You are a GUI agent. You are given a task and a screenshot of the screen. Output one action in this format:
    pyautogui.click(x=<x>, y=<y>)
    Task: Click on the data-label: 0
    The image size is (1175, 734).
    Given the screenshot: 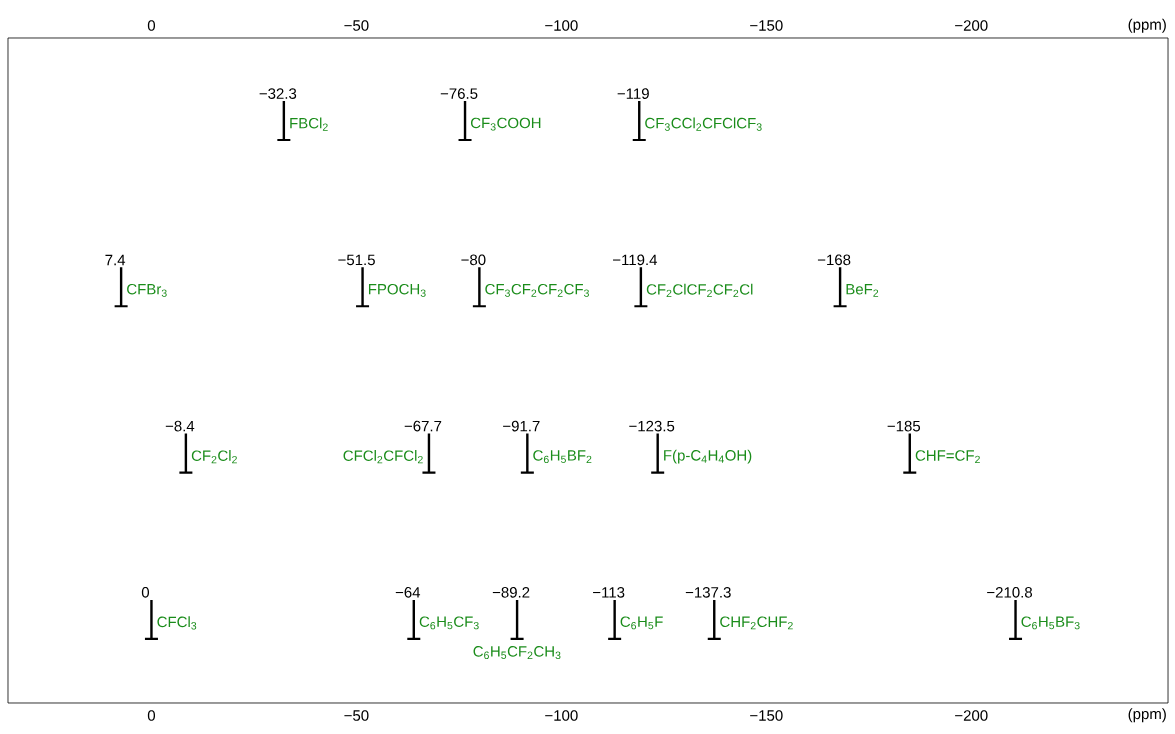 What is the action you would take?
    pyautogui.click(x=145, y=592)
    